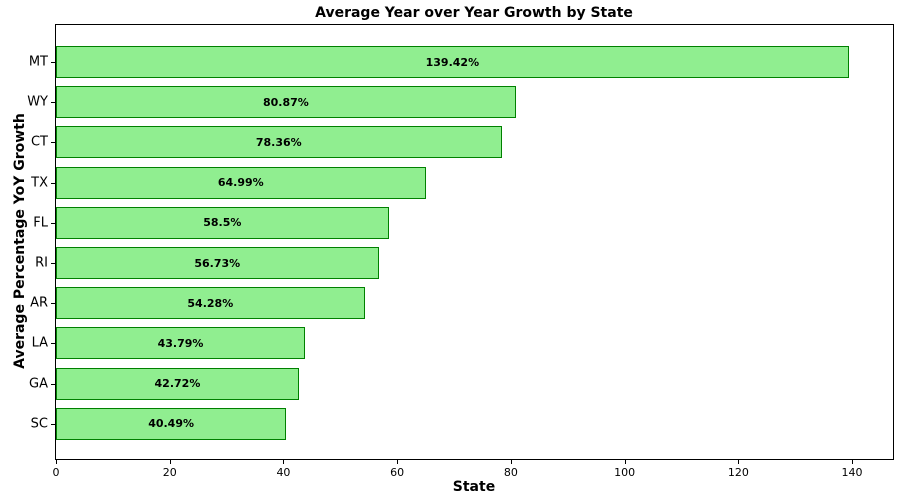 Image resolution: width=902 pixels, height=501 pixels. What do you see at coordinates (40, 223) in the screenshot?
I see `y-tick-label: FL` at bounding box center [40, 223].